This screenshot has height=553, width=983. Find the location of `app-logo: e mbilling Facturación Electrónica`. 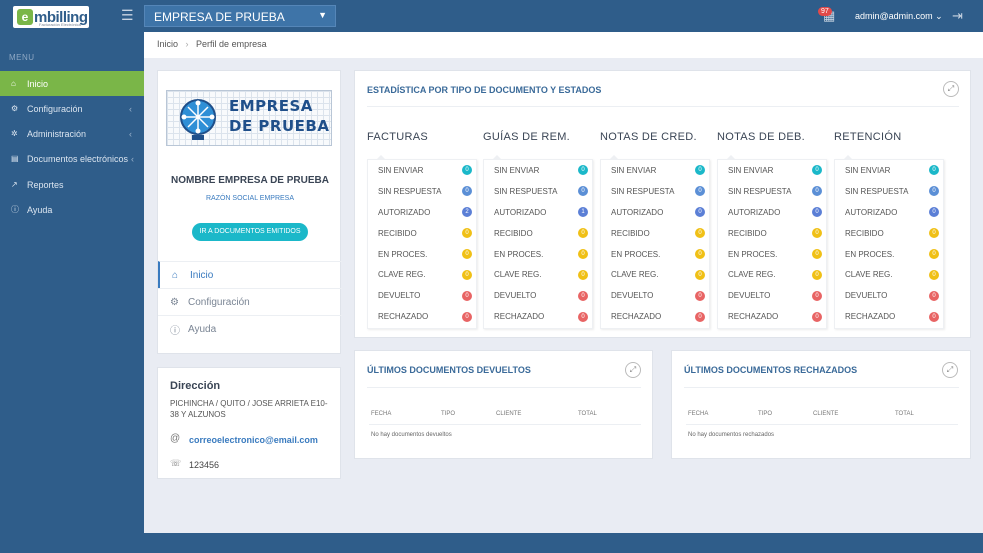

app-logo: e mbilling Facturación Electrónica is located at coordinates (51, 17).